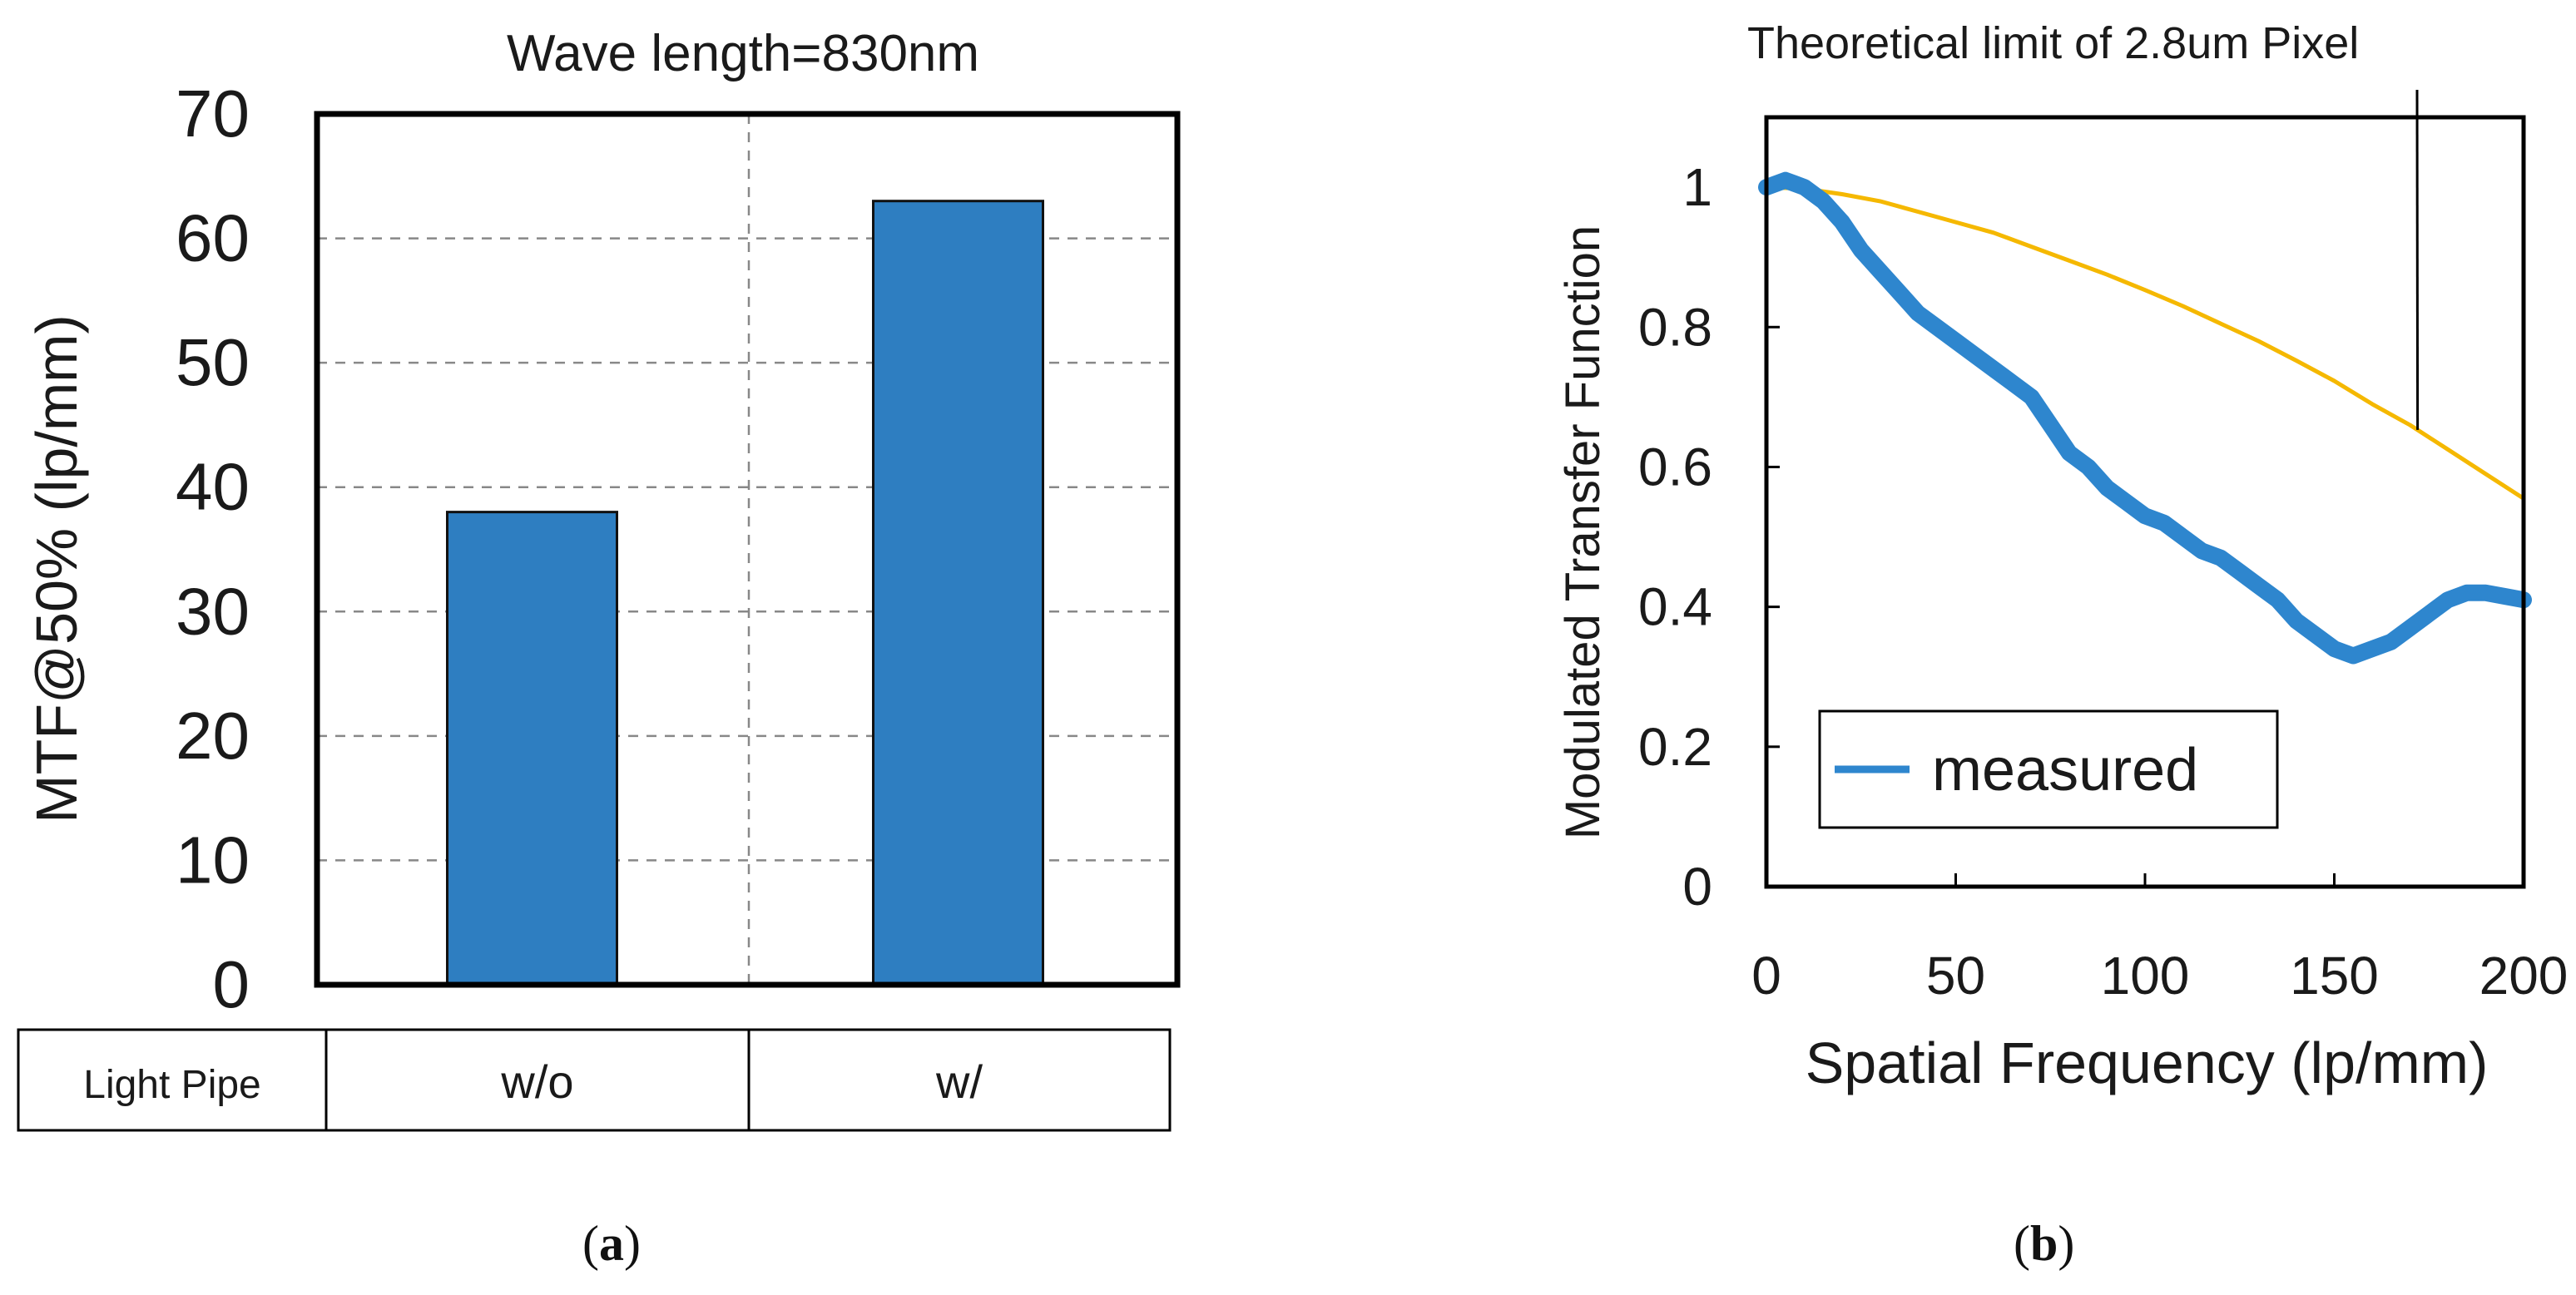 This screenshot has width=2576, height=1295. I want to click on x-tick-label: 150, so click(2335, 976).